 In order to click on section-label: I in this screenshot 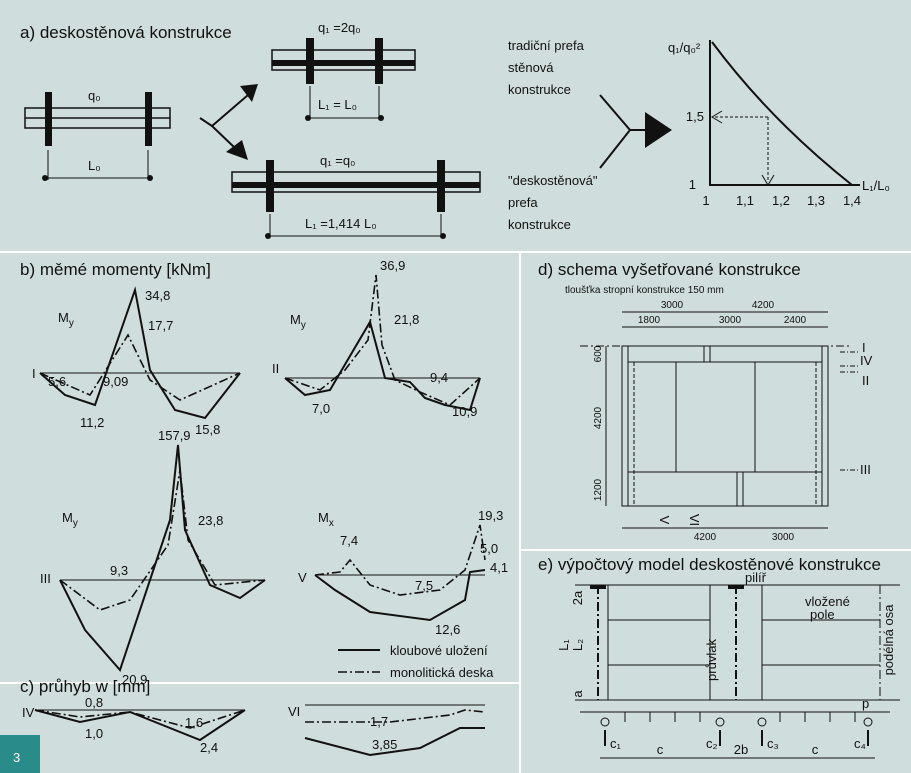, I will do `click(34, 373)`.